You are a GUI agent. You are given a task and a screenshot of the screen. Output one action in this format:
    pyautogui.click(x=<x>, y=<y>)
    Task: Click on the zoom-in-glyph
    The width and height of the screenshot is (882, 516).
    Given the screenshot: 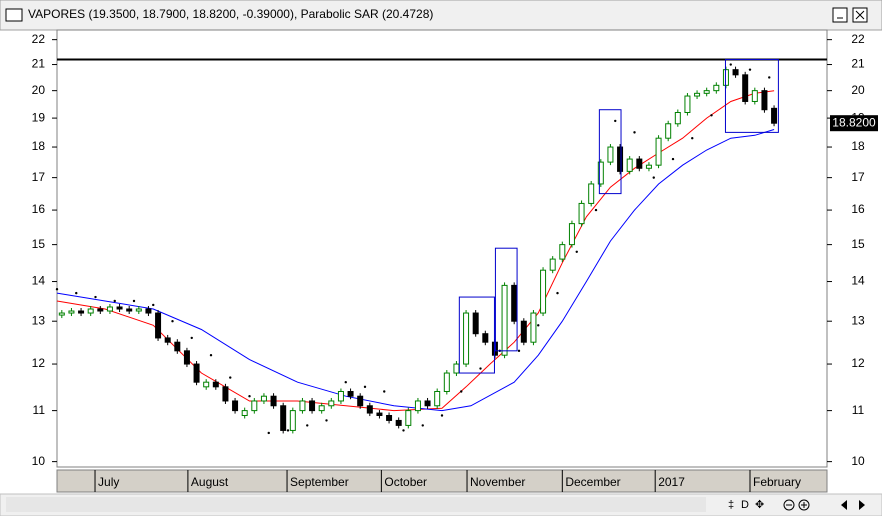 What is the action you would take?
    pyautogui.click(x=804, y=505)
    